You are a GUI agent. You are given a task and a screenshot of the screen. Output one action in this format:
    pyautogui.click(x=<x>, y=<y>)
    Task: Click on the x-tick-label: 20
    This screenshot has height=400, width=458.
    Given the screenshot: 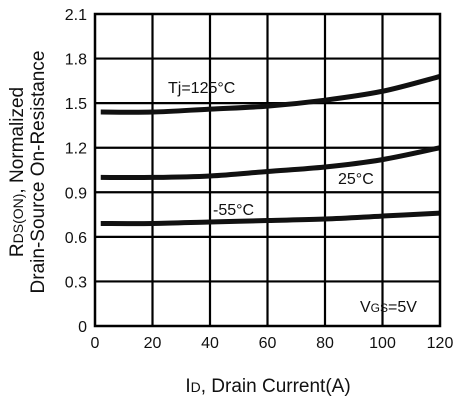 What is the action you would take?
    pyautogui.click(x=153, y=343)
    